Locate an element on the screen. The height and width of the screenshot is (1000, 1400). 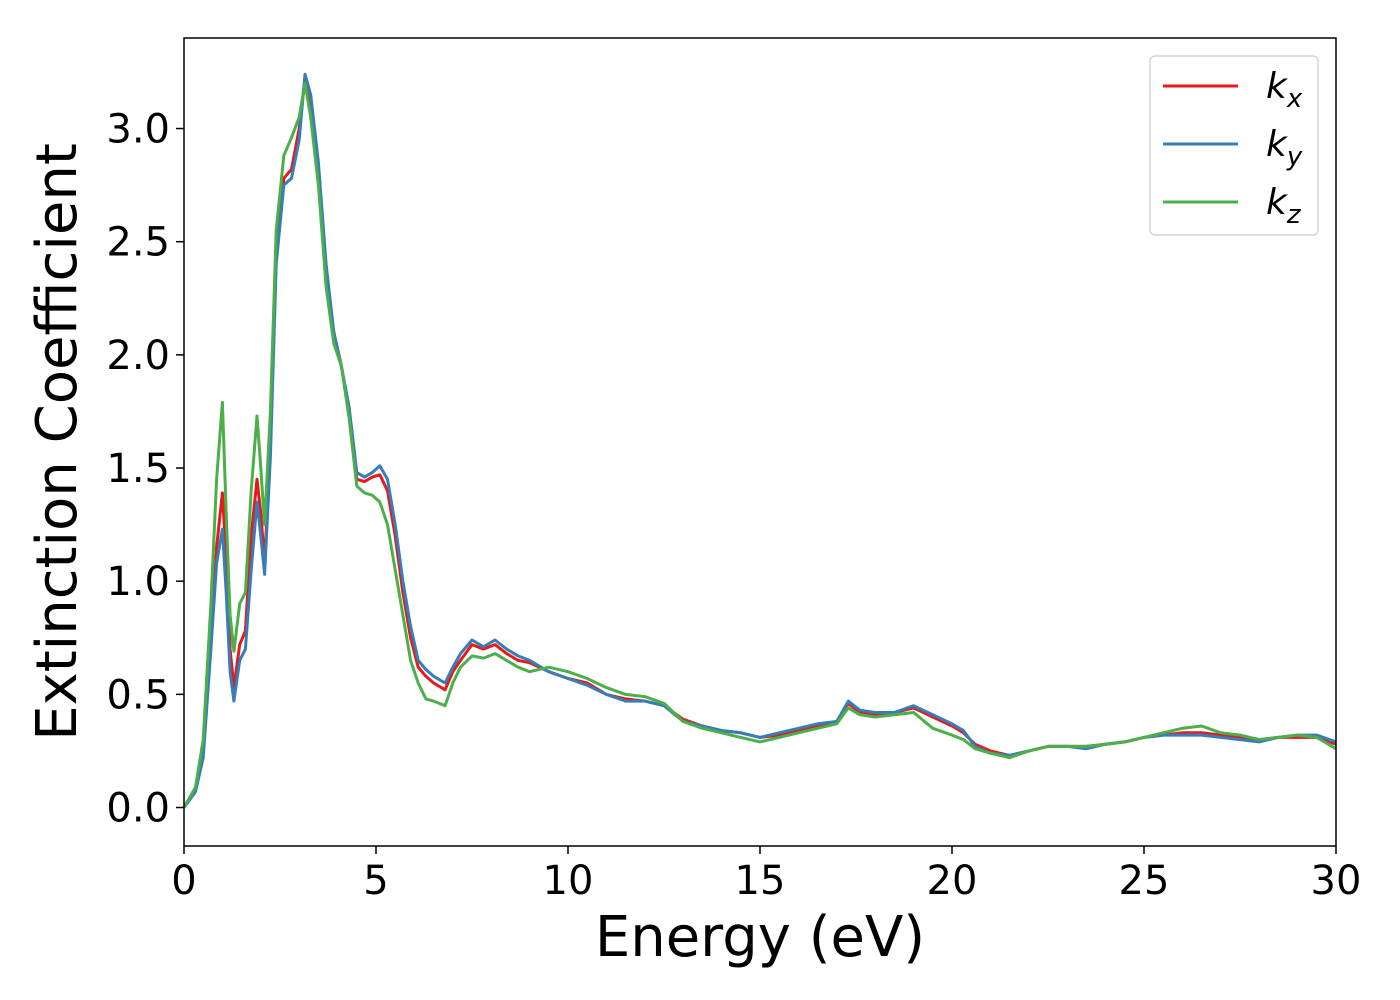
x-axis: 0 5 10 15 20 25 30 is located at coordinates (766, 875).